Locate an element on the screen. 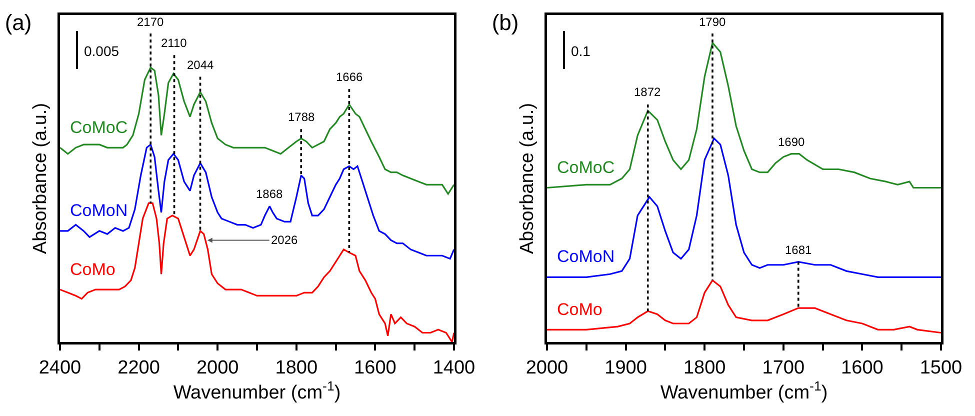  annotation: 0.1 is located at coordinates (581, 51).